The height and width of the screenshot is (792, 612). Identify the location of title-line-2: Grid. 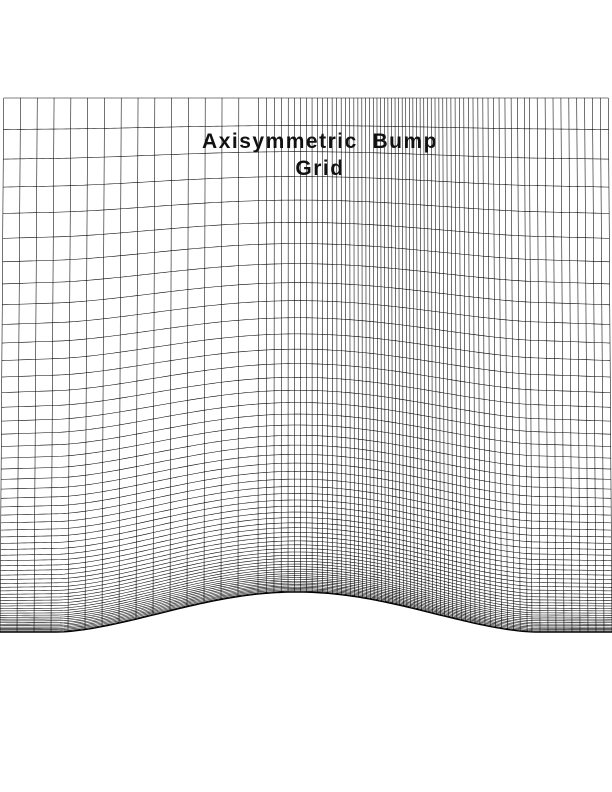
(320, 168).